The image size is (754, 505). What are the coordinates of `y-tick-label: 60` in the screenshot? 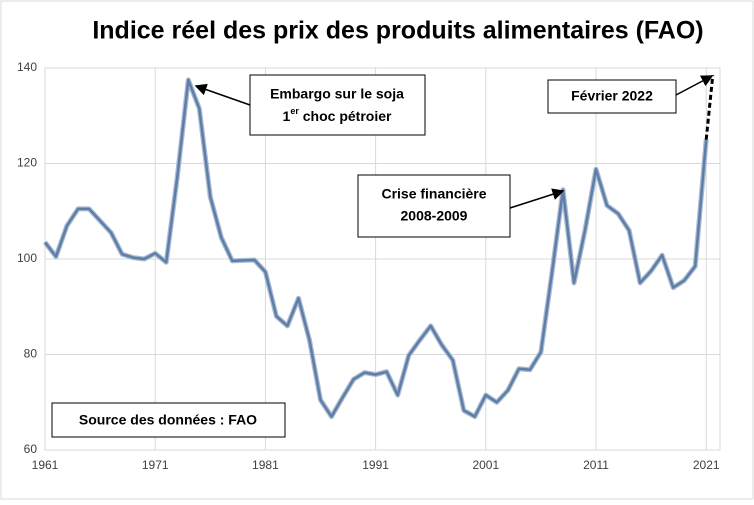 It's located at (31, 449).